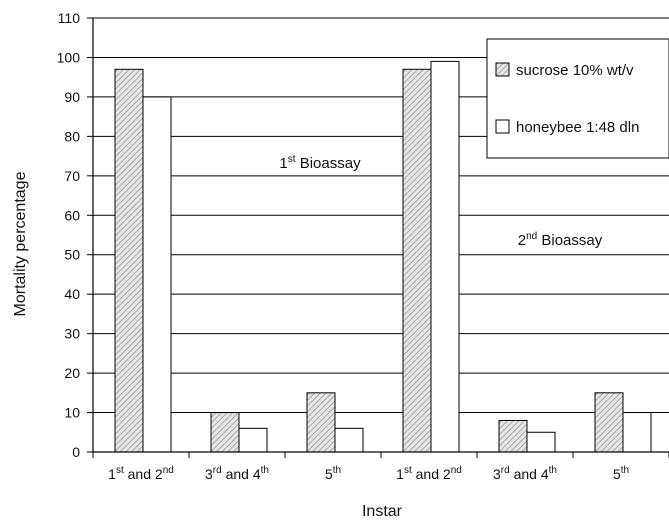  I want to click on y-tick-label: 80, so click(72, 136).